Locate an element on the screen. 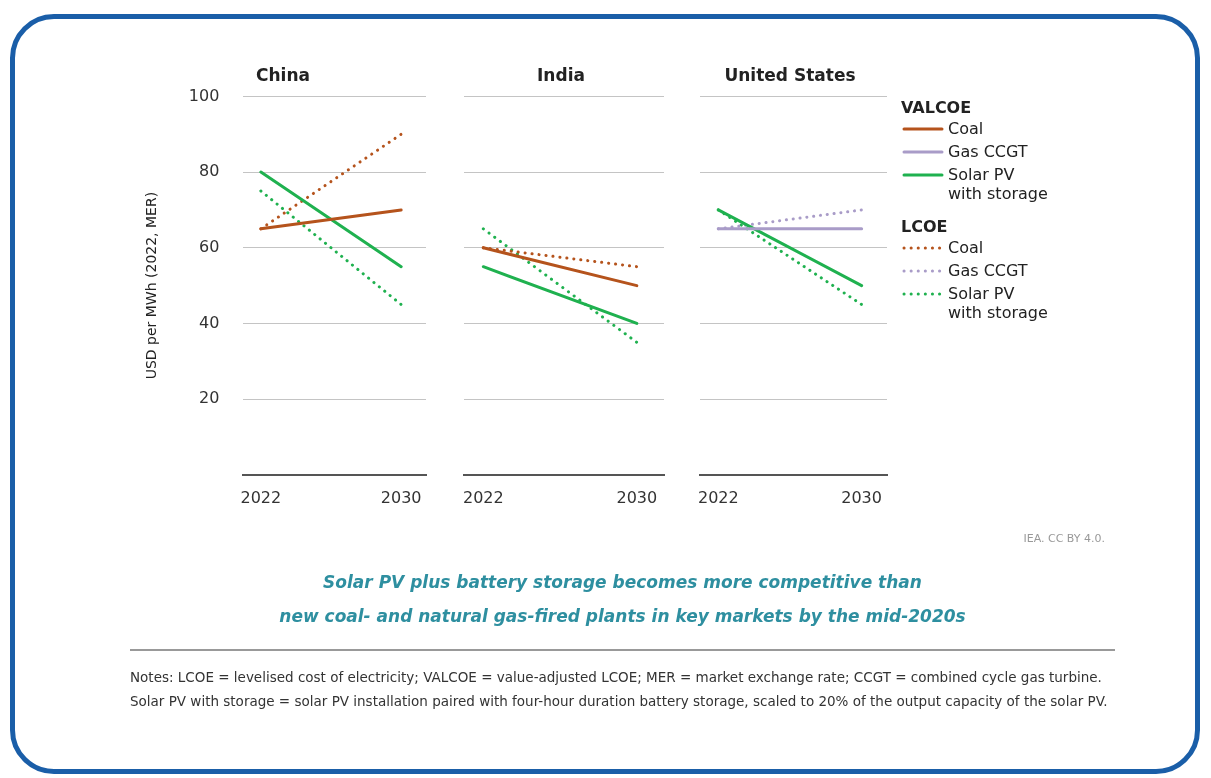 The height and width of the screenshot is (778, 1211). chart-title: India is located at coordinates (561, 74).